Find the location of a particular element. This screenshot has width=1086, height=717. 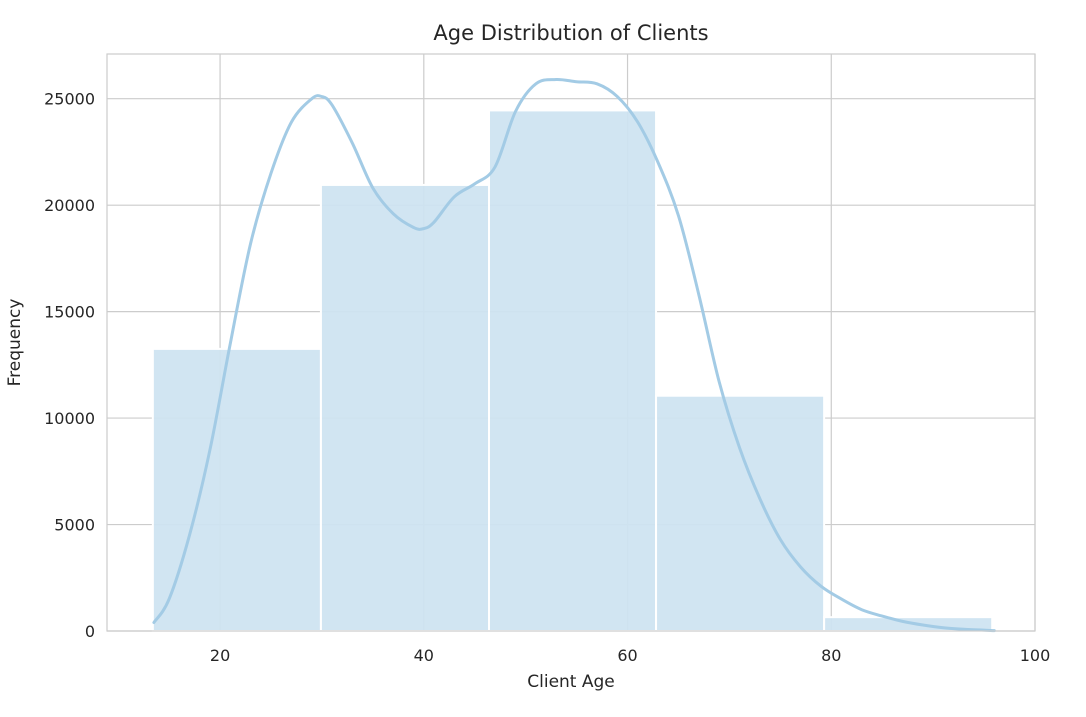

x-tick-label-0: 20 is located at coordinates (220, 655).